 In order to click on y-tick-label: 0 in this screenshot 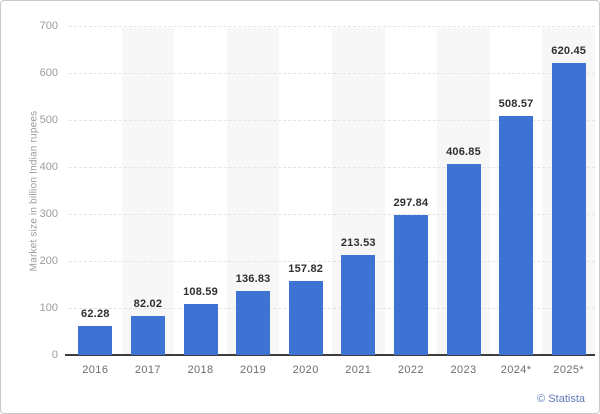, I will do `click(54, 355)`.